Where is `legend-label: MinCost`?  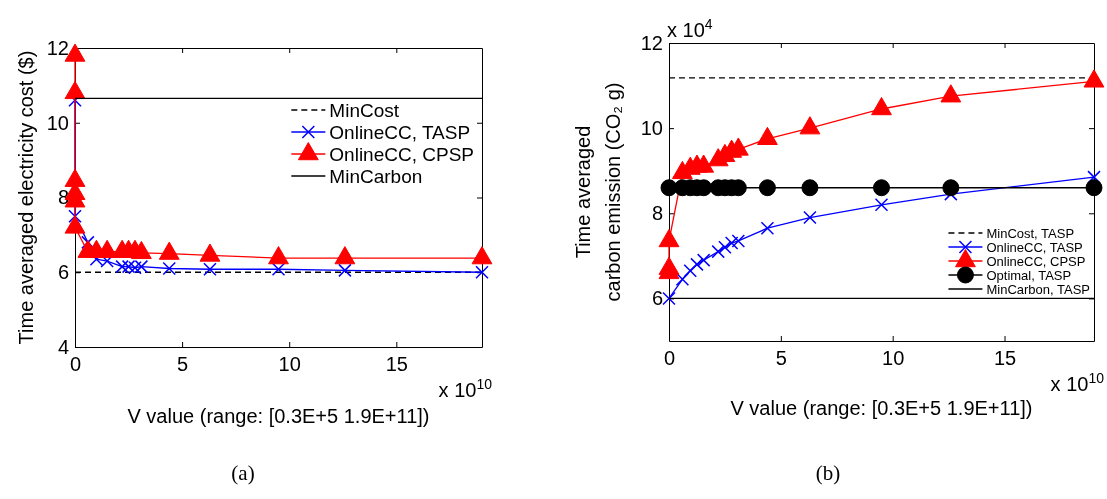
legend-label: MinCost is located at coordinates (364, 110).